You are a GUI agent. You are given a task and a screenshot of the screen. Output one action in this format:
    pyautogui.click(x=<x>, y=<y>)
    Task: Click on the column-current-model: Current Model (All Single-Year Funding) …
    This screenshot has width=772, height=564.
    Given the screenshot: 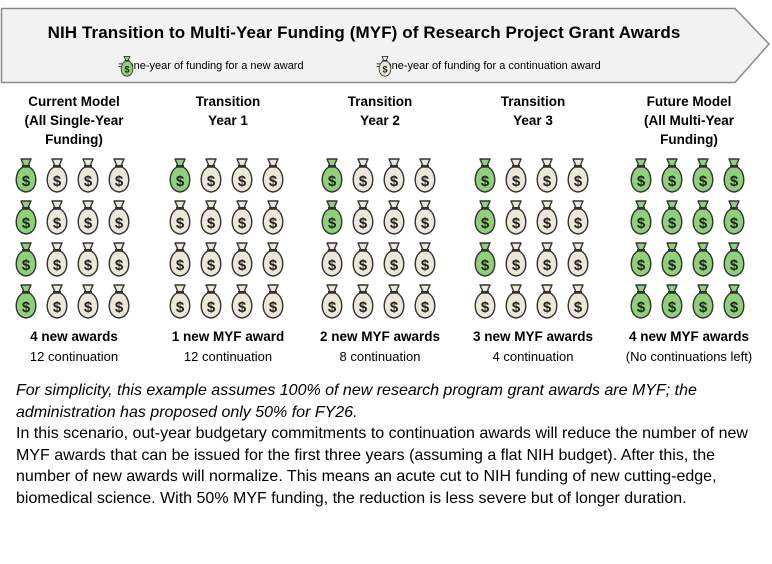 What is the action you would take?
    pyautogui.click(x=74, y=228)
    